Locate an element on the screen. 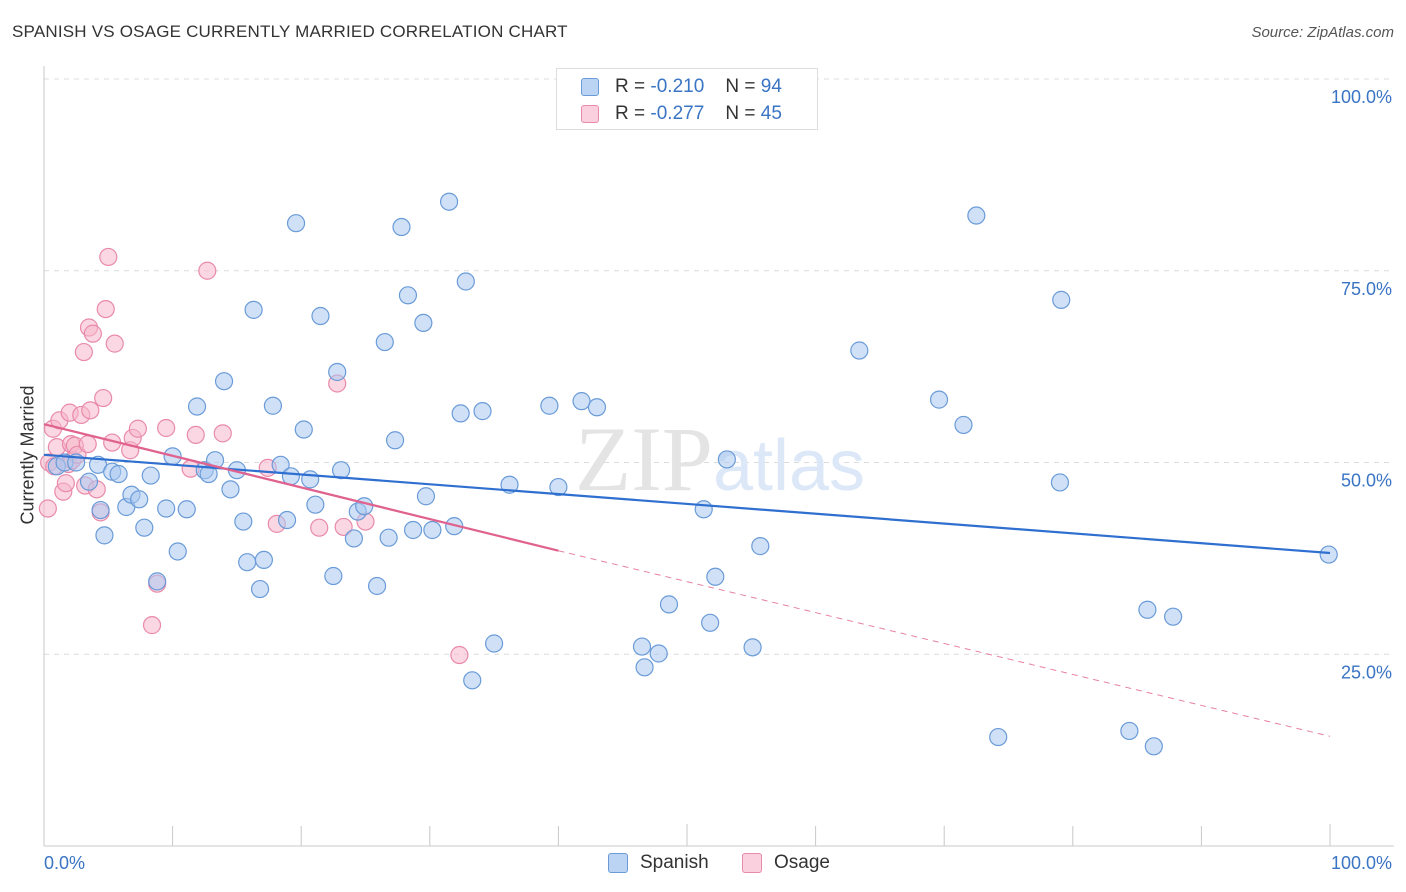  legend-r-value-osage: -0.277 is located at coordinates (677, 113).